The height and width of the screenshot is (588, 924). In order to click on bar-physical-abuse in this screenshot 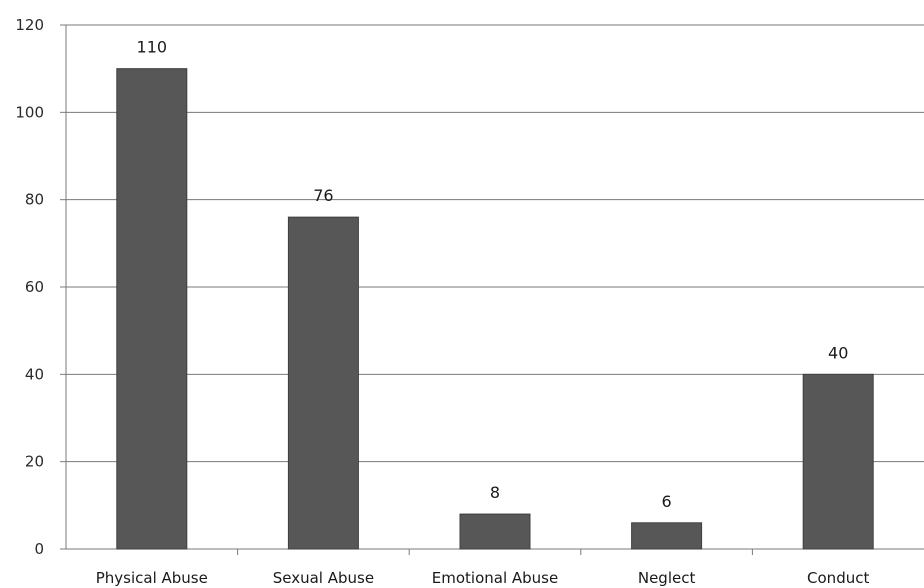, I will do `click(152, 309)`.